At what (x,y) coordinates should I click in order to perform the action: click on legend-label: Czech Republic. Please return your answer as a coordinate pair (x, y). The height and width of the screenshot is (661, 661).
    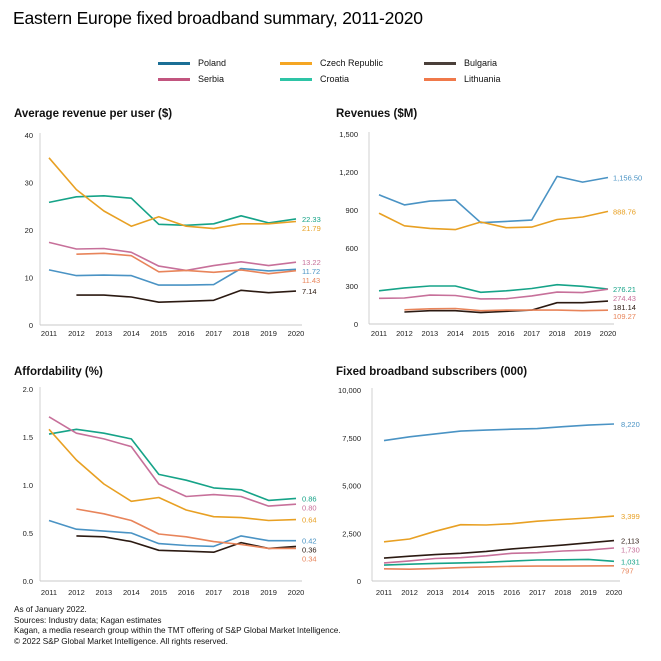
    Looking at the image, I should click on (352, 63).